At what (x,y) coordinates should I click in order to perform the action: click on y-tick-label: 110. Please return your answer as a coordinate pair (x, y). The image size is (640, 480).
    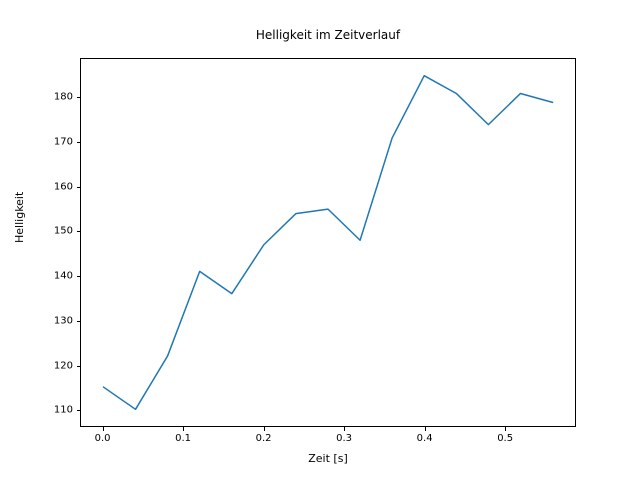
    Looking at the image, I should click on (63, 410).